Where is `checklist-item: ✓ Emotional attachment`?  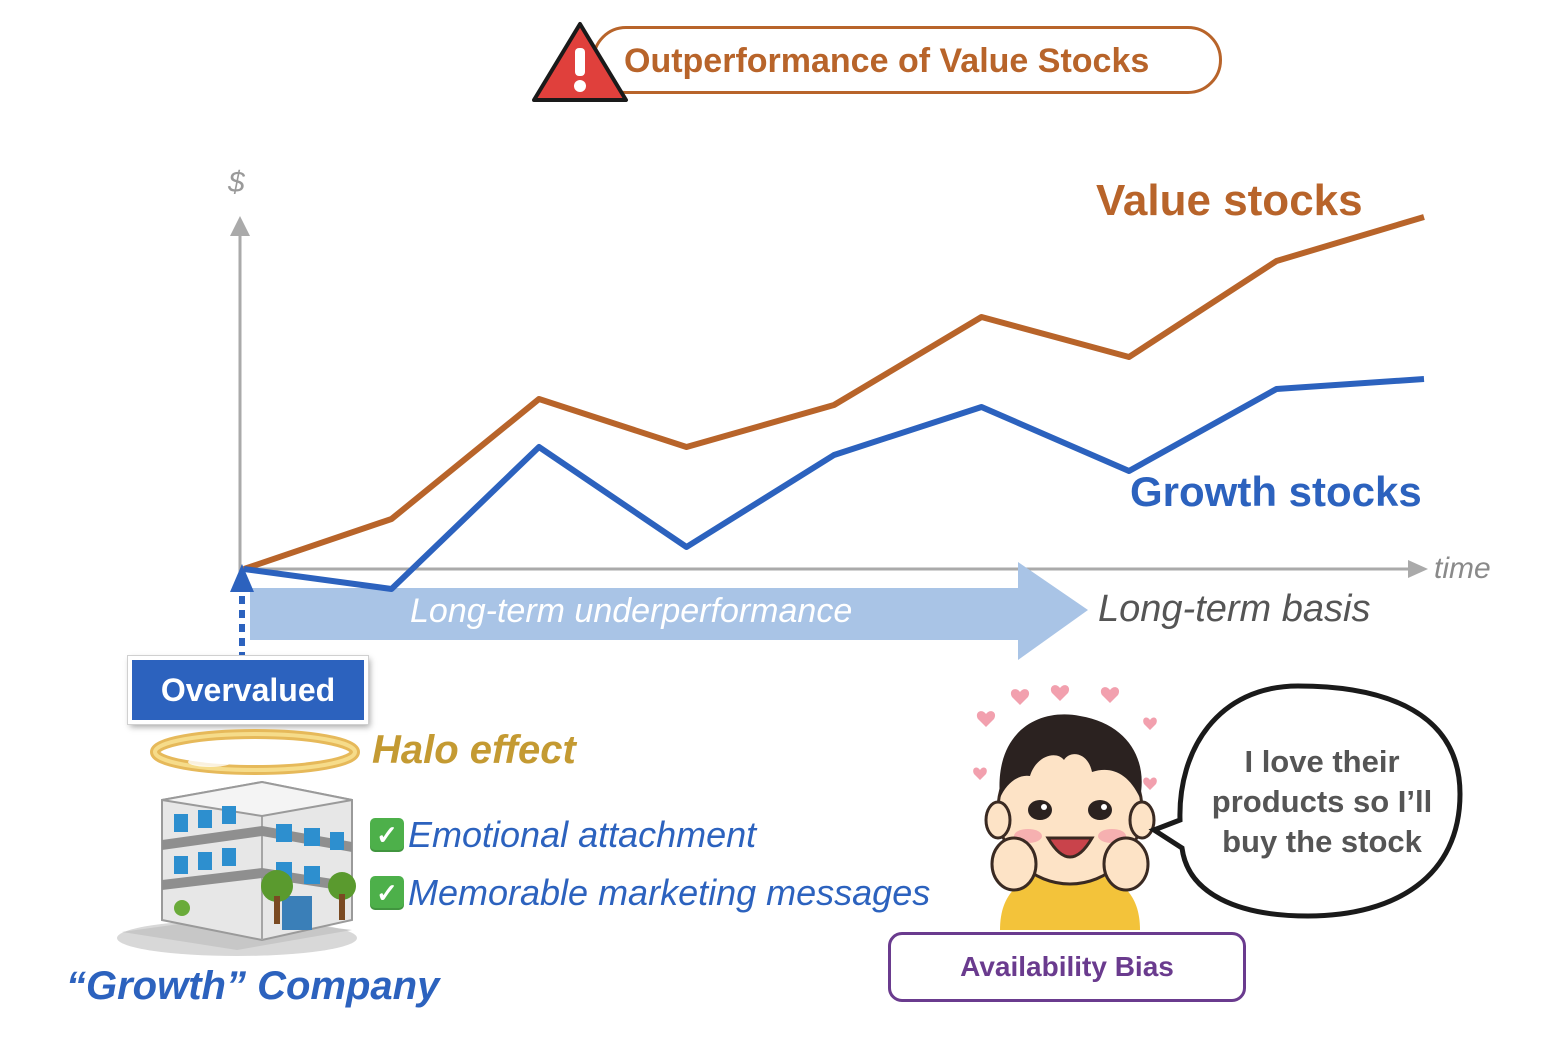
checklist-item: ✓ Emotional attachment is located at coordinates (563, 835).